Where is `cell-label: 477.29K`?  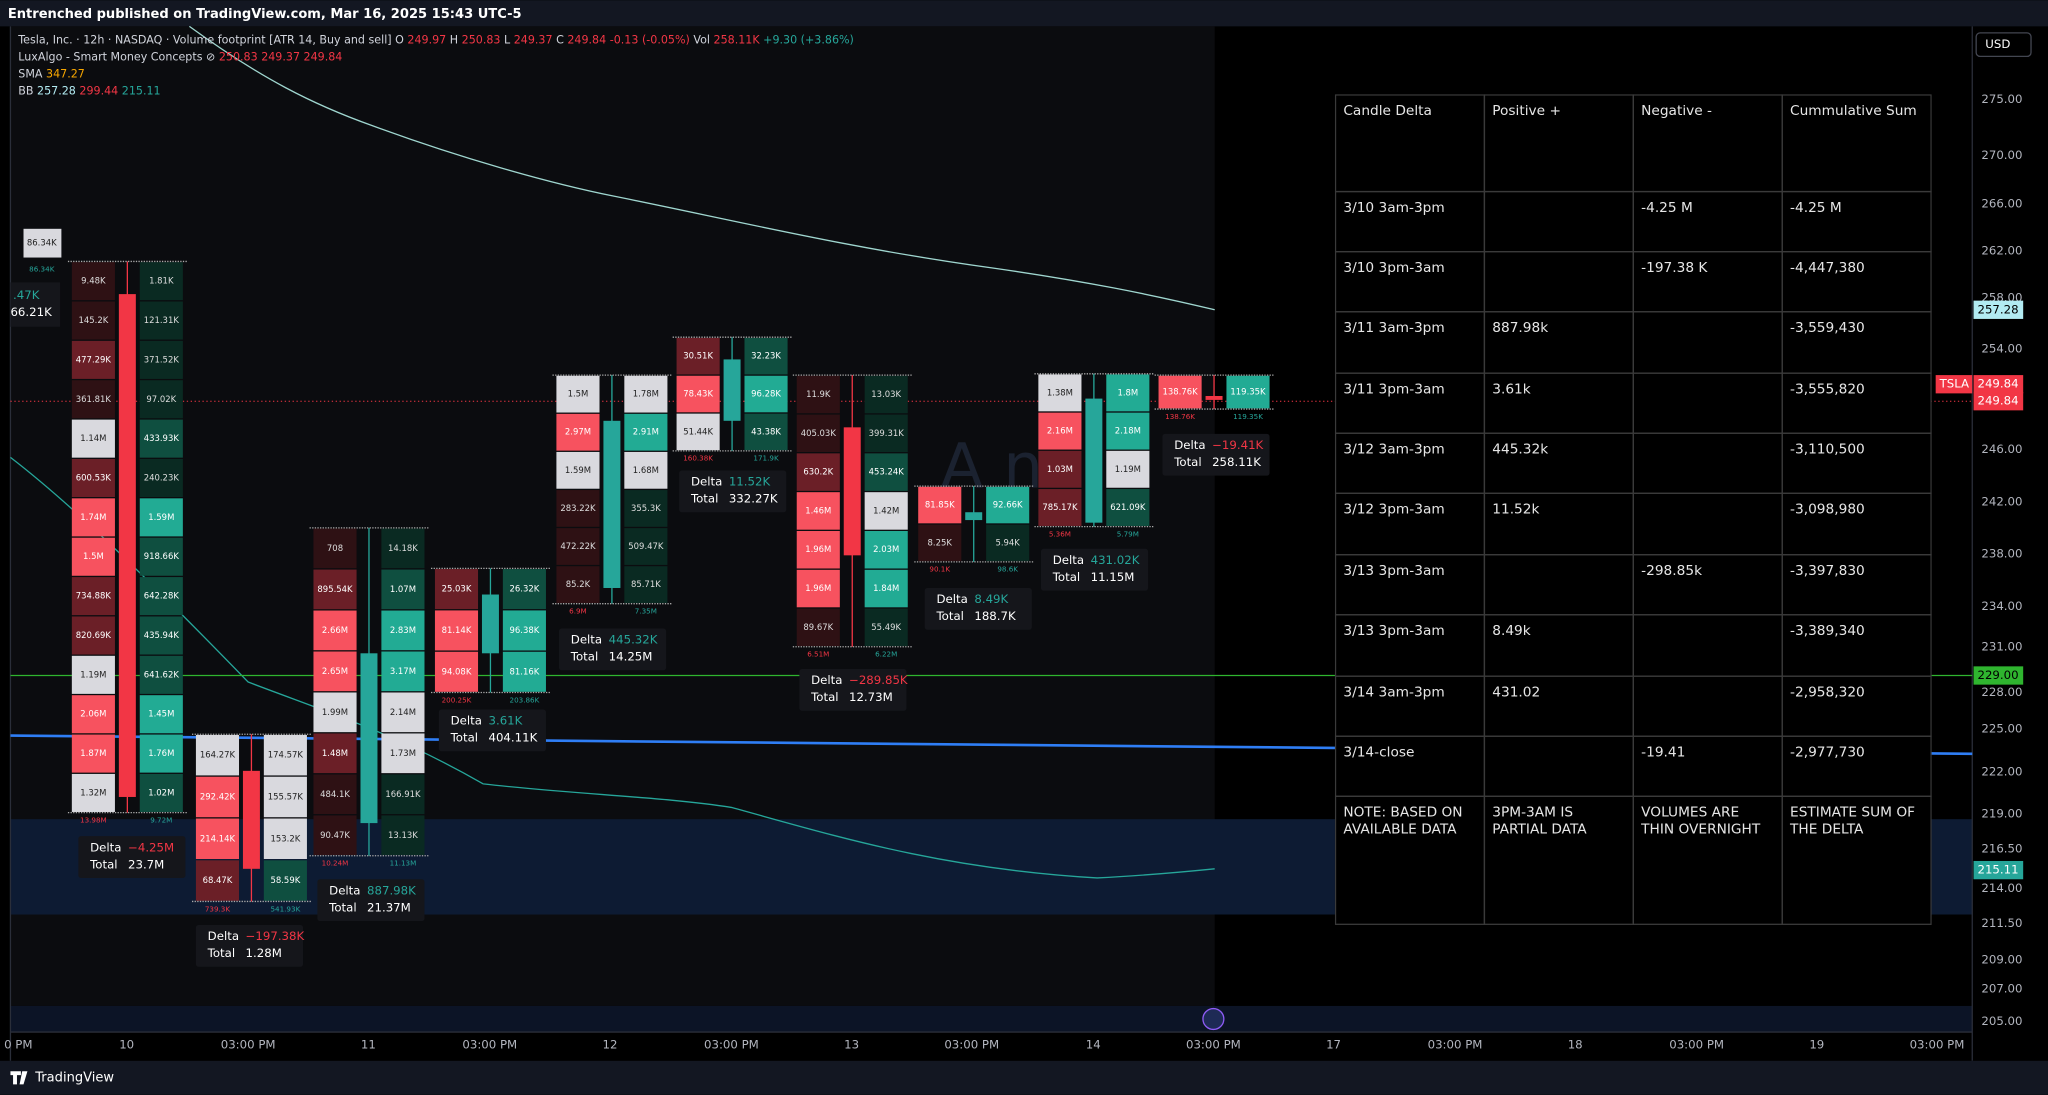
cell-label: 477.29K is located at coordinates (94, 359).